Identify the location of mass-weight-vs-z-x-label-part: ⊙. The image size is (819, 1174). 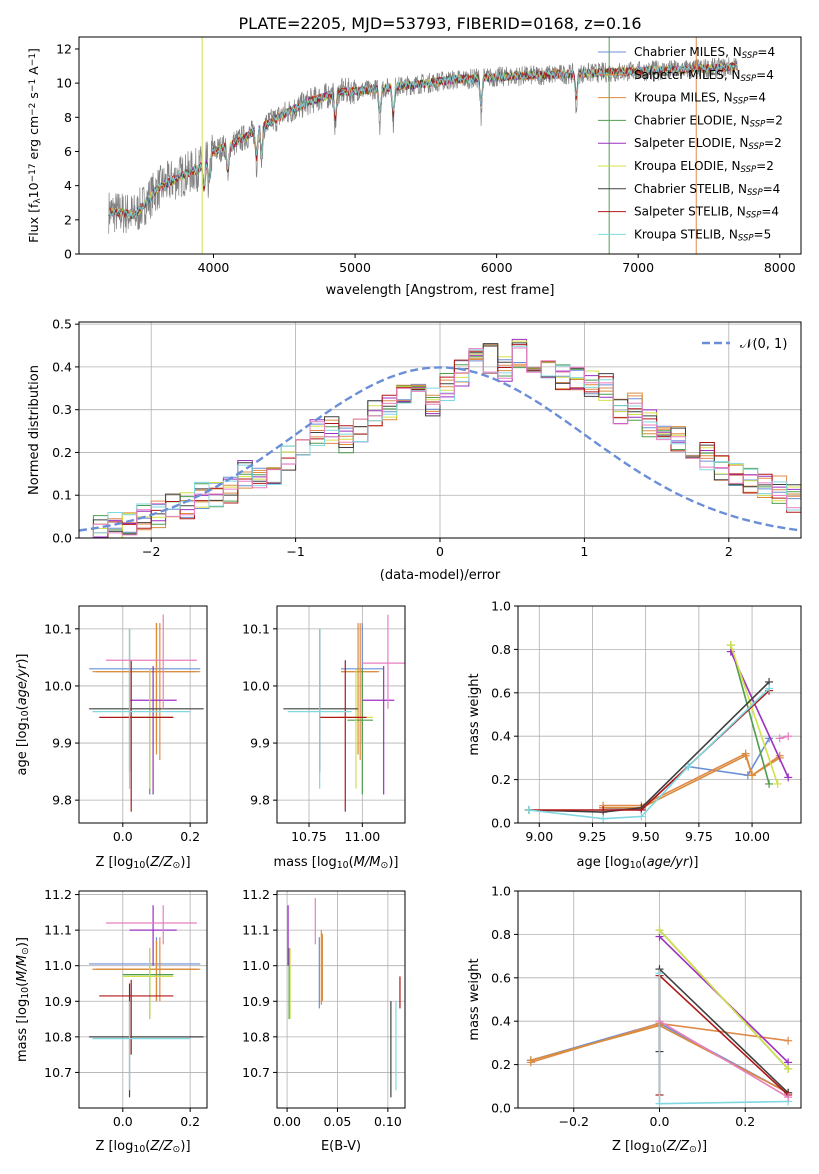
(693, 1149).